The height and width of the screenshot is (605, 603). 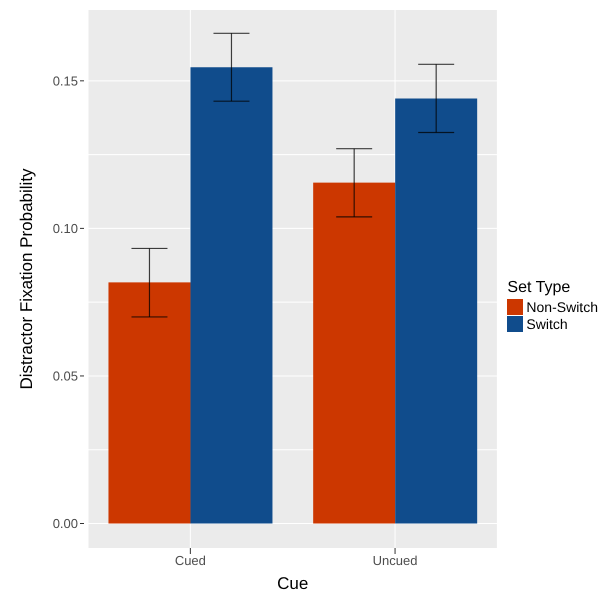 I want to click on y-tick-label: 0.15, so click(x=65, y=80).